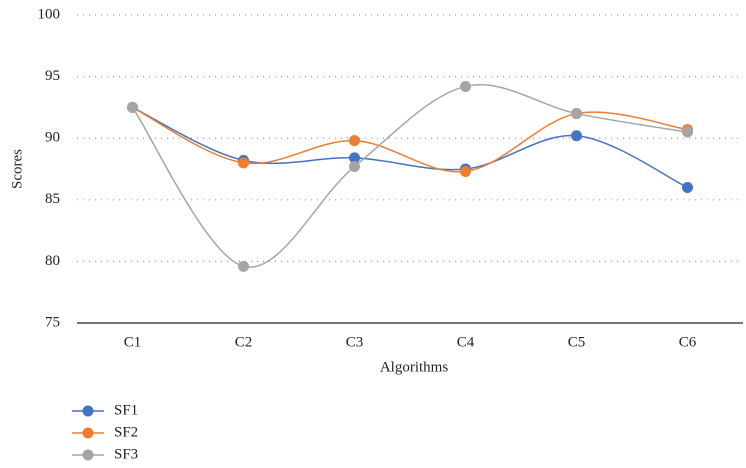  I want to click on y-tick-label: 80, so click(52, 261).